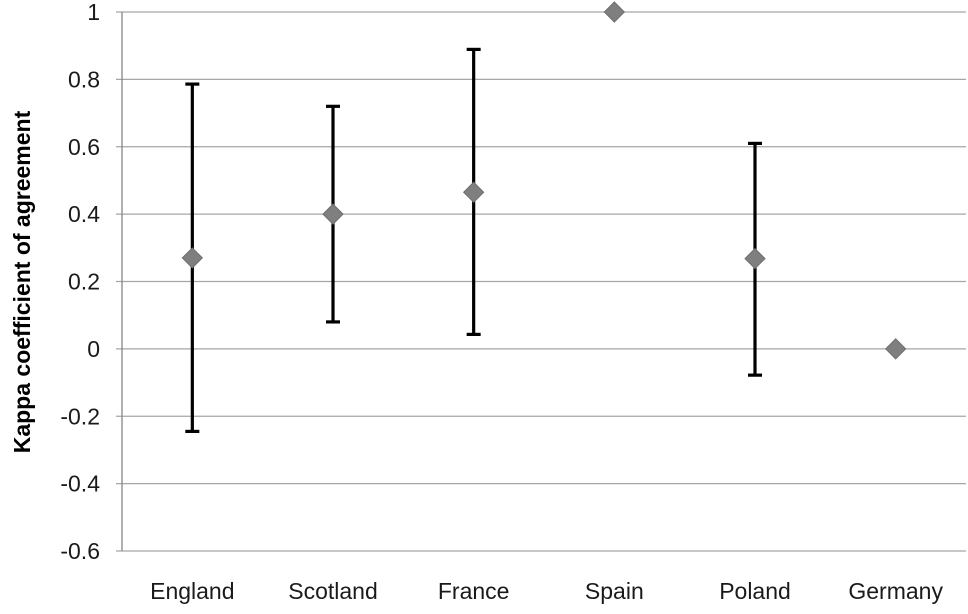  What do you see at coordinates (93, 12) in the screenshot?
I see `y-tick-label: 1` at bounding box center [93, 12].